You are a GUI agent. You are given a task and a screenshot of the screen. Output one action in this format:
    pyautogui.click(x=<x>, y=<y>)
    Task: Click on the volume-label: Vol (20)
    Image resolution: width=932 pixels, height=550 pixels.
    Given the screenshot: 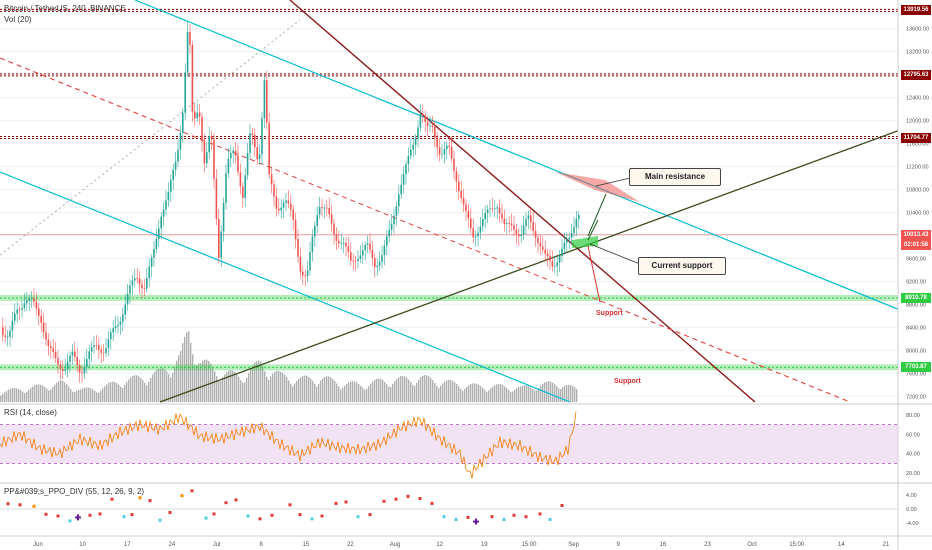 What is the action you would take?
    pyautogui.click(x=18, y=19)
    